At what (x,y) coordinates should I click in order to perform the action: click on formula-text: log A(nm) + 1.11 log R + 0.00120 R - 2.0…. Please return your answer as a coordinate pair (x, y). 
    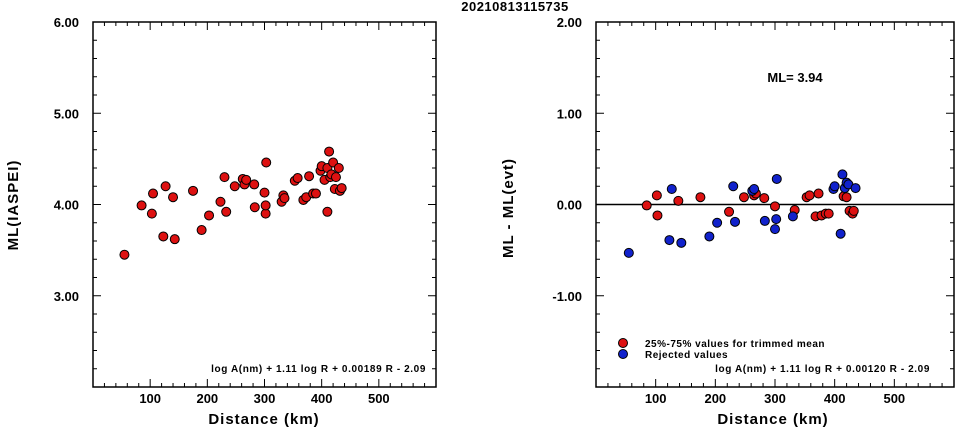
    Looking at the image, I should click on (822, 369).